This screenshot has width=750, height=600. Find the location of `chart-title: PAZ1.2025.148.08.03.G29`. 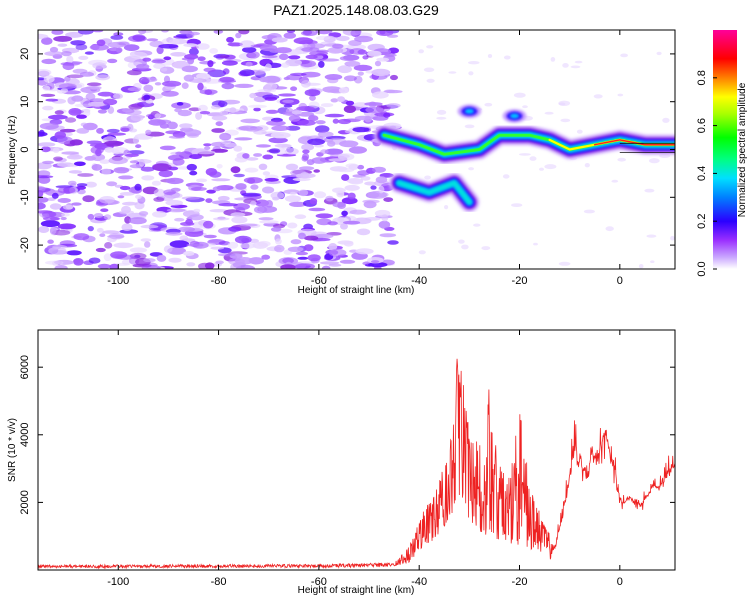

chart-title: PAZ1.2025.148.08.03.G29 is located at coordinates (356, 10).